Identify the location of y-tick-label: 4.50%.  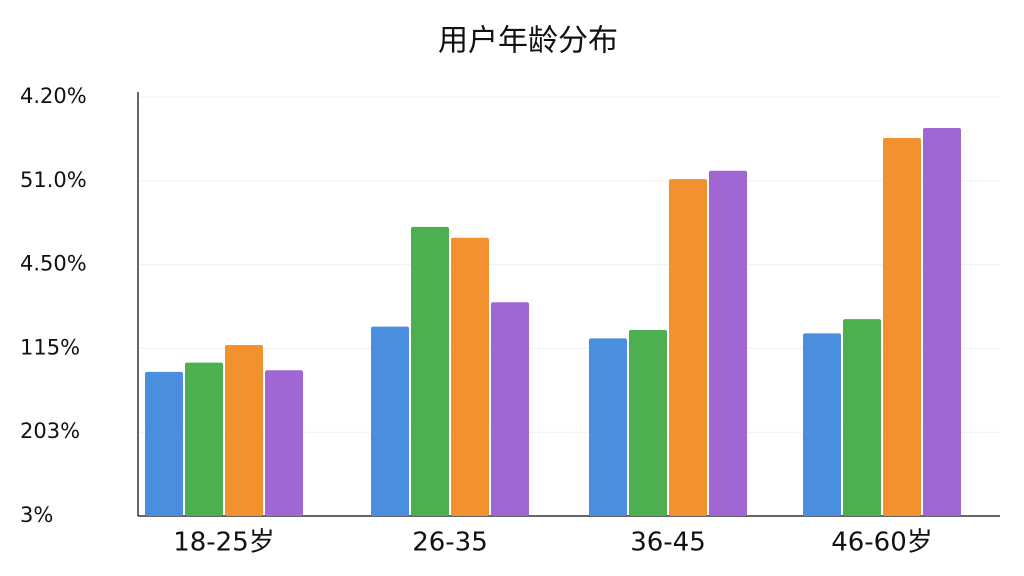
(53, 264).